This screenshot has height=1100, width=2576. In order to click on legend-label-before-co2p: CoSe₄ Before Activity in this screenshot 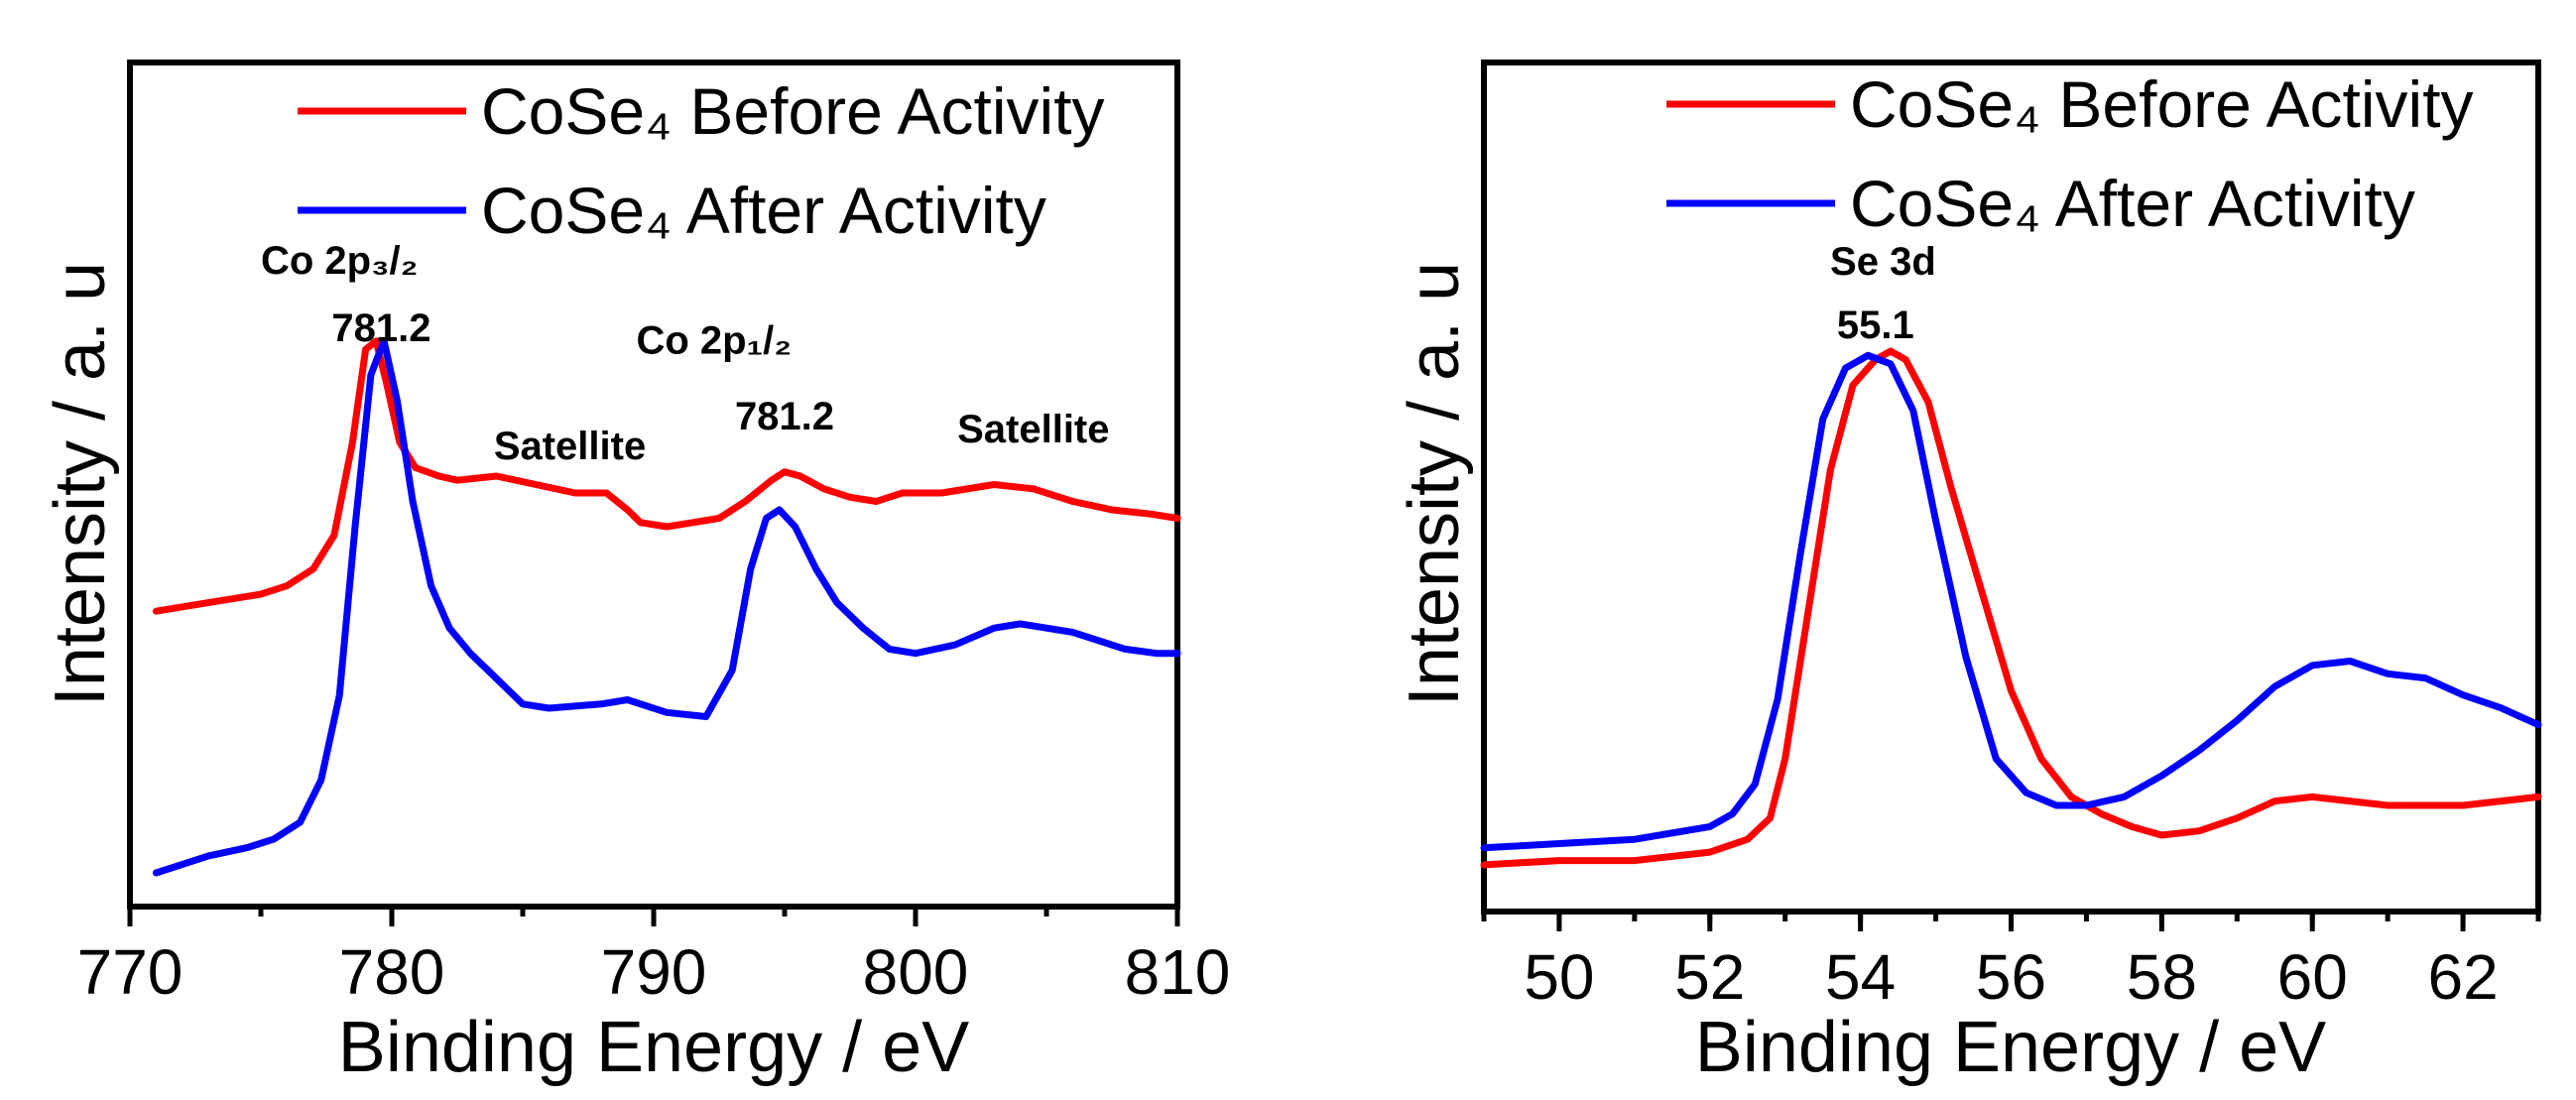, I will do `click(793, 111)`.